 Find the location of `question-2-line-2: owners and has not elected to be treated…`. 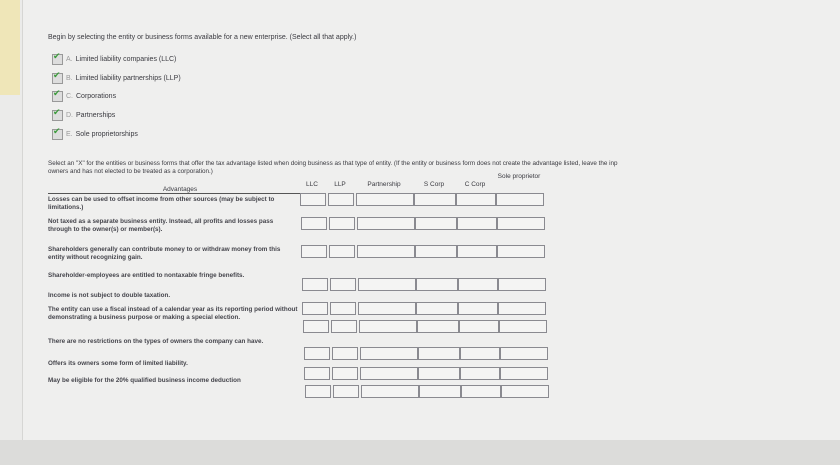

question-2-line-2: owners and has not elected to be treated… is located at coordinates (130, 171).